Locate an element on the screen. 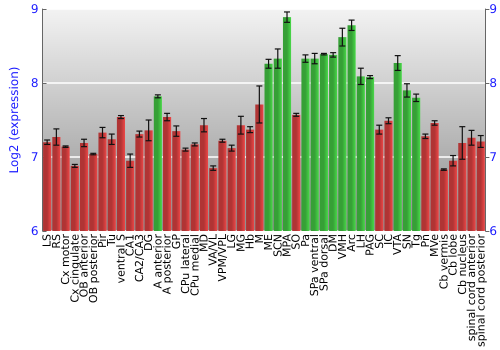 Image resolution: width=500 pixels, height=350 pixels. y2-tick-label: 6 is located at coordinates (493, 231).